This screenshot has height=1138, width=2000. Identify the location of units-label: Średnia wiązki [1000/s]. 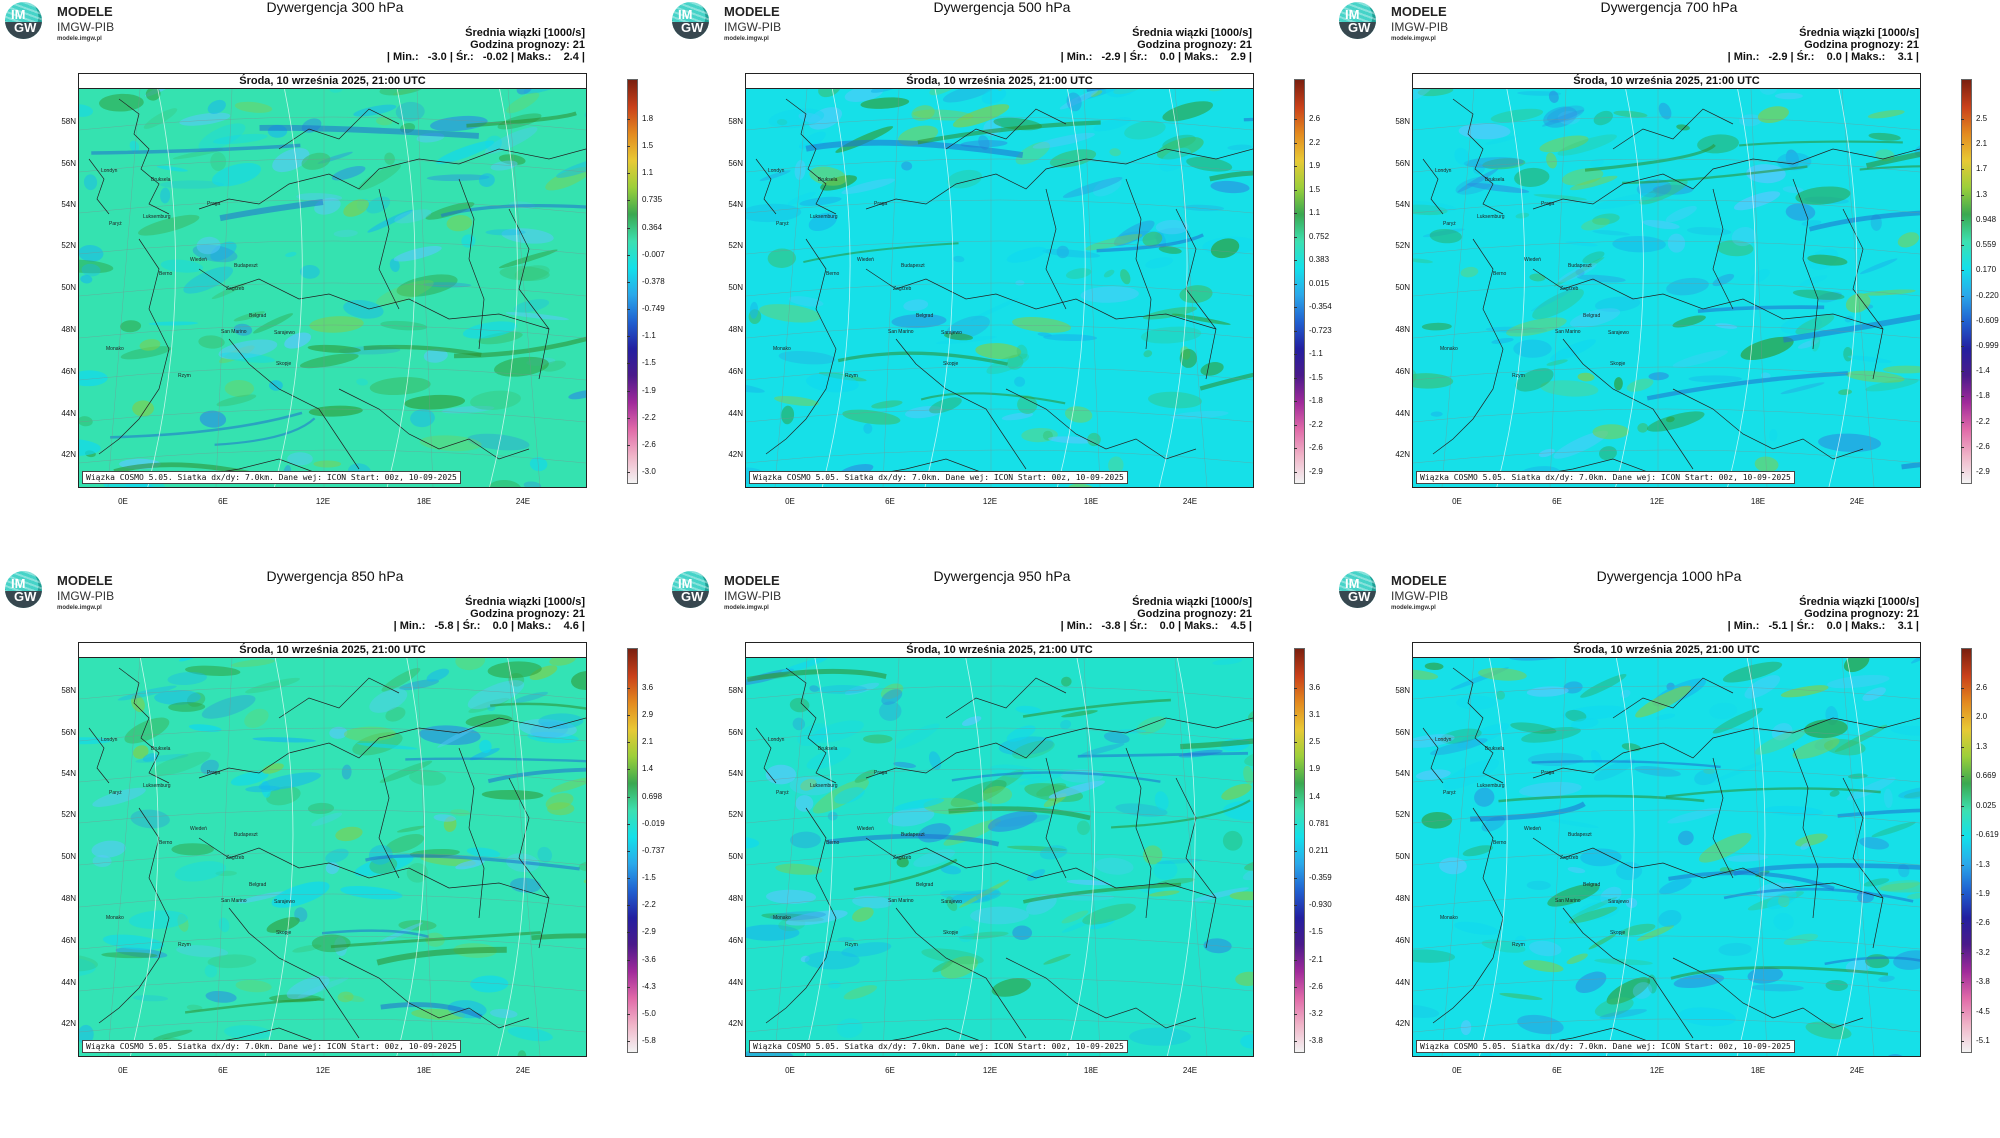
(489, 602).